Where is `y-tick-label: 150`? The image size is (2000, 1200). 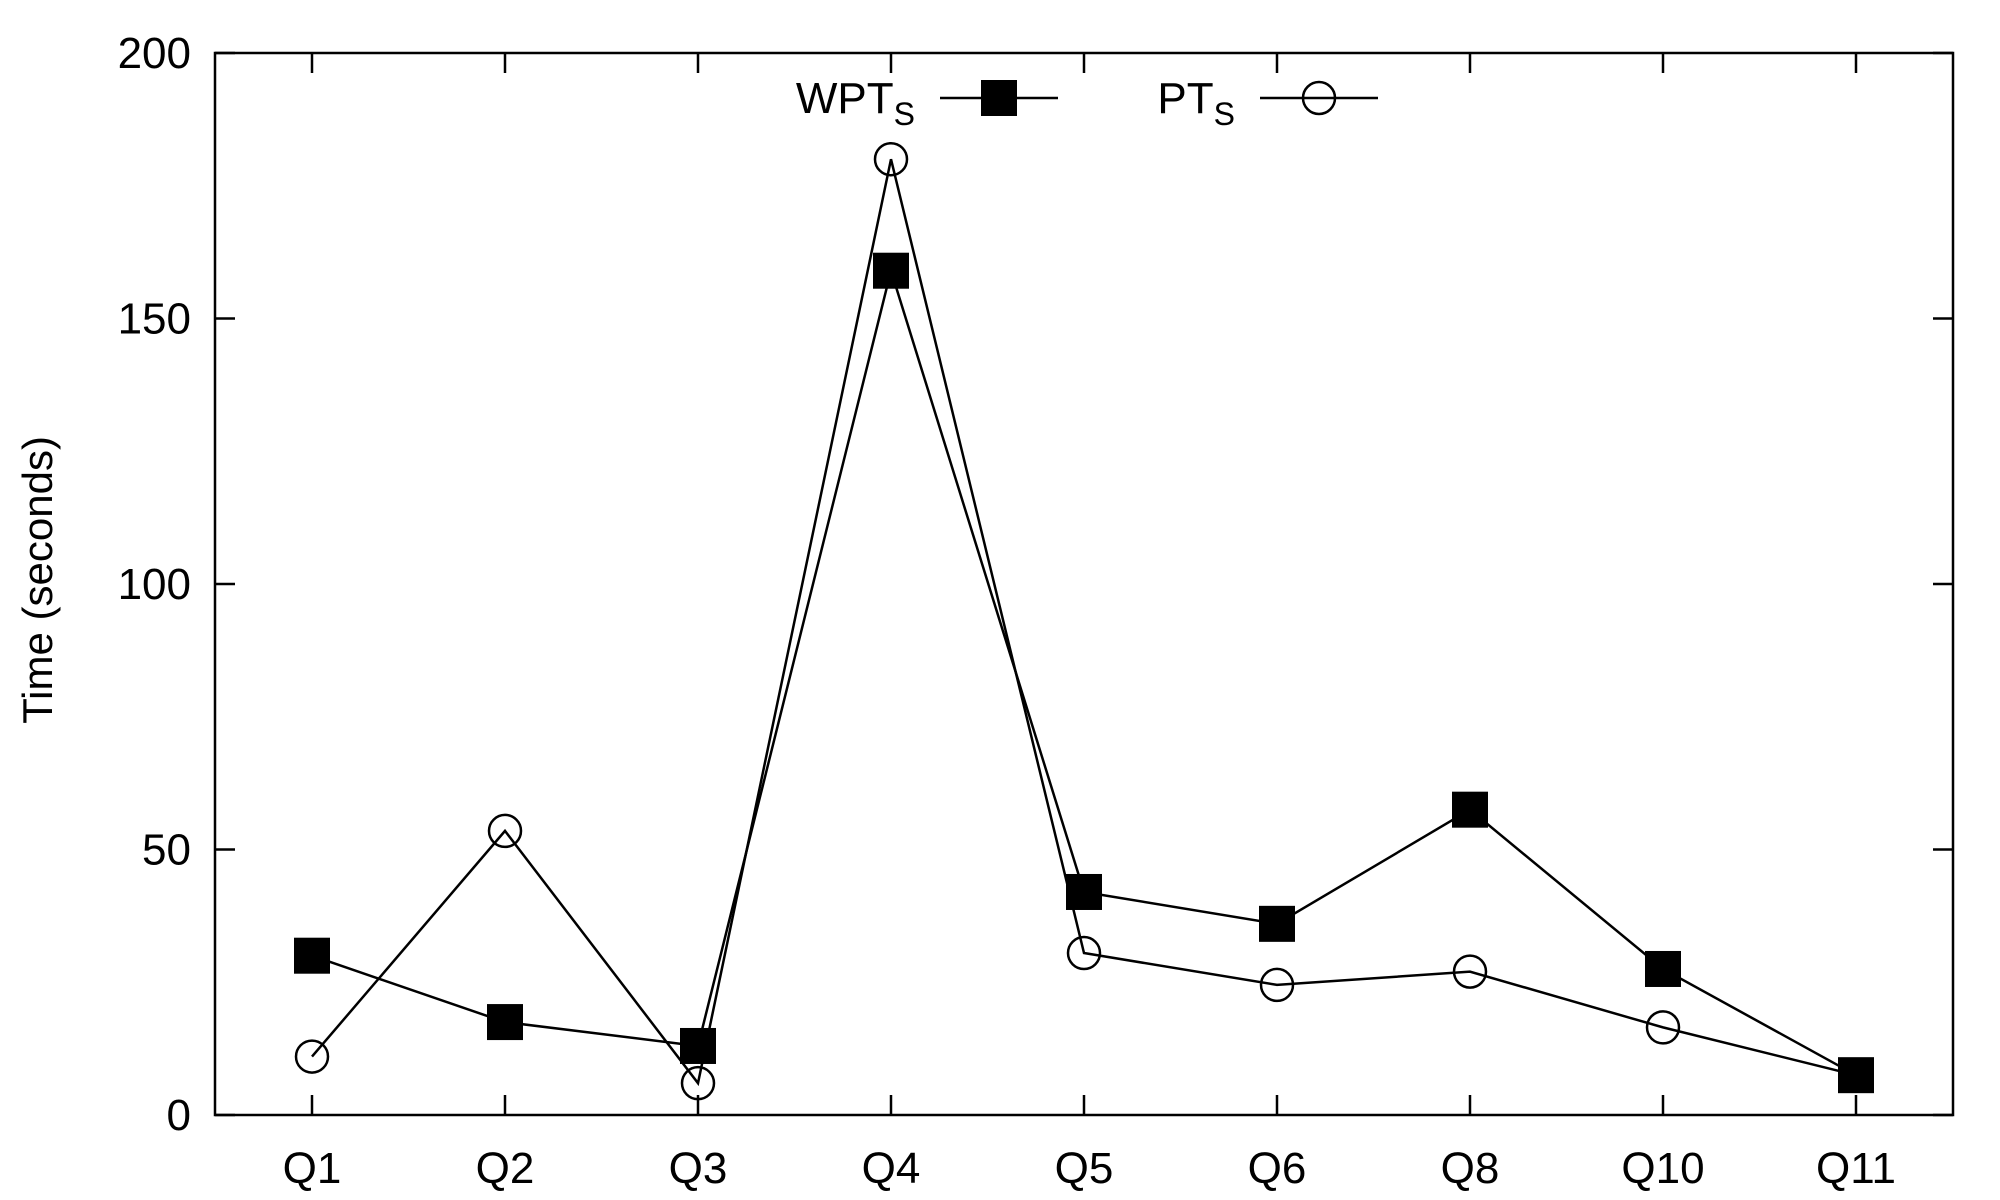 y-tick-label: 150 is located at coordinates (154, 319).